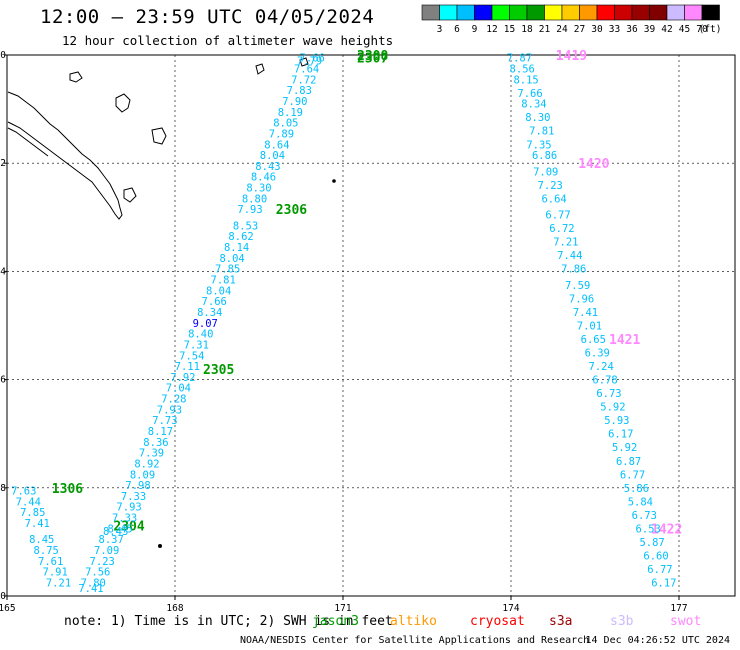 This screenshot has height=650, width=740. I want to click on lat-tick-label: -20, so click(3, 55).